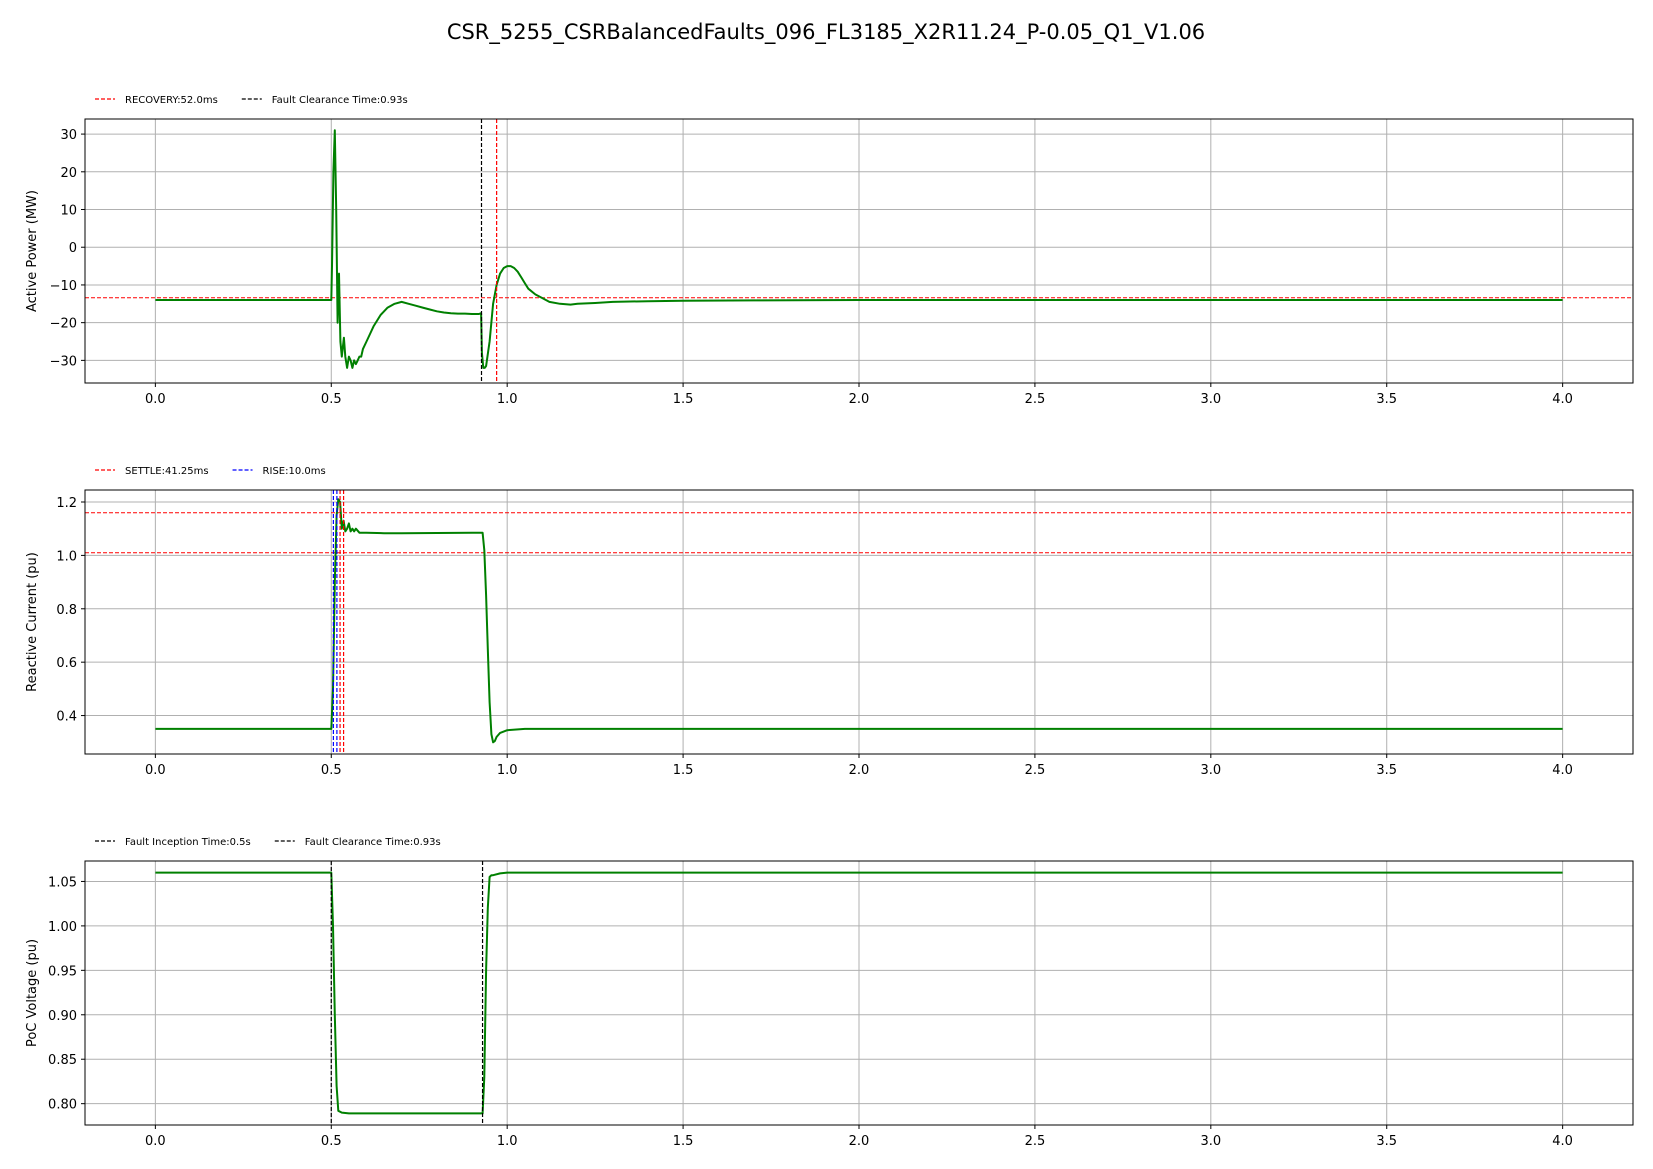 The width and height of the screenshot is (1653, 1169). What do you see at coordinates (340, 100) in the screenshot?
I see `active-power-legend-label: Fault Clearance Time:0.93s` at bounding box center [340, 100].